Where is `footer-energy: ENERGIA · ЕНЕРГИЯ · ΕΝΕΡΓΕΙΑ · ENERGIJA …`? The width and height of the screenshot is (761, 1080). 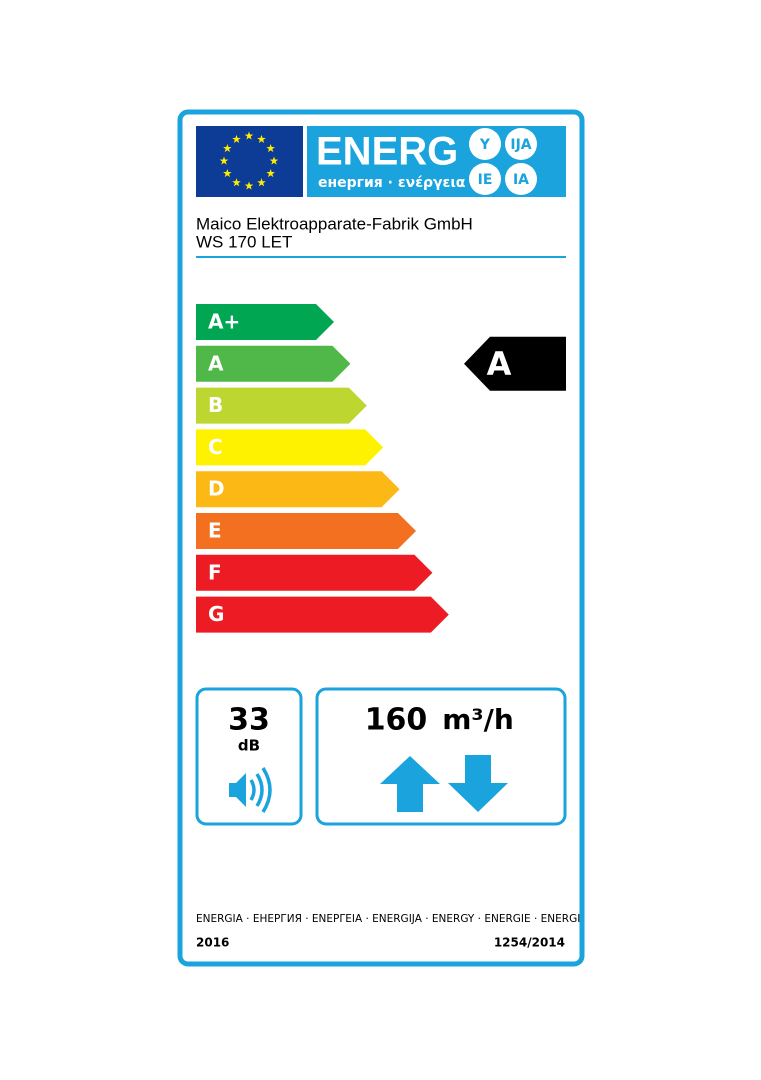 footer-energy: ENERGIA · ЕНЕРГИЯ · ΕΝΕΡΓΕΙΑ · ENERGIJA … is located at coordinates (388, 919).